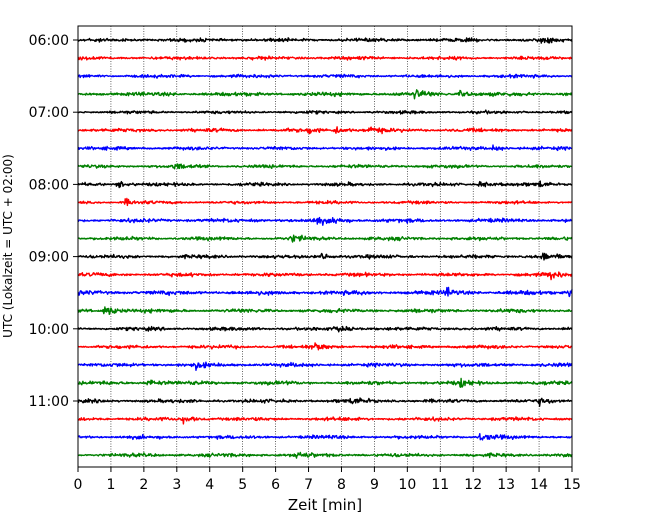 Image resolution: width=650 pixels, height=524 pixels. What do you see at coordinates (8, 246) in the screenshot?
I see `y-axis-label: UTC (Lokalzeit = UTC + 02:00)` at bounding box center [8, 246].